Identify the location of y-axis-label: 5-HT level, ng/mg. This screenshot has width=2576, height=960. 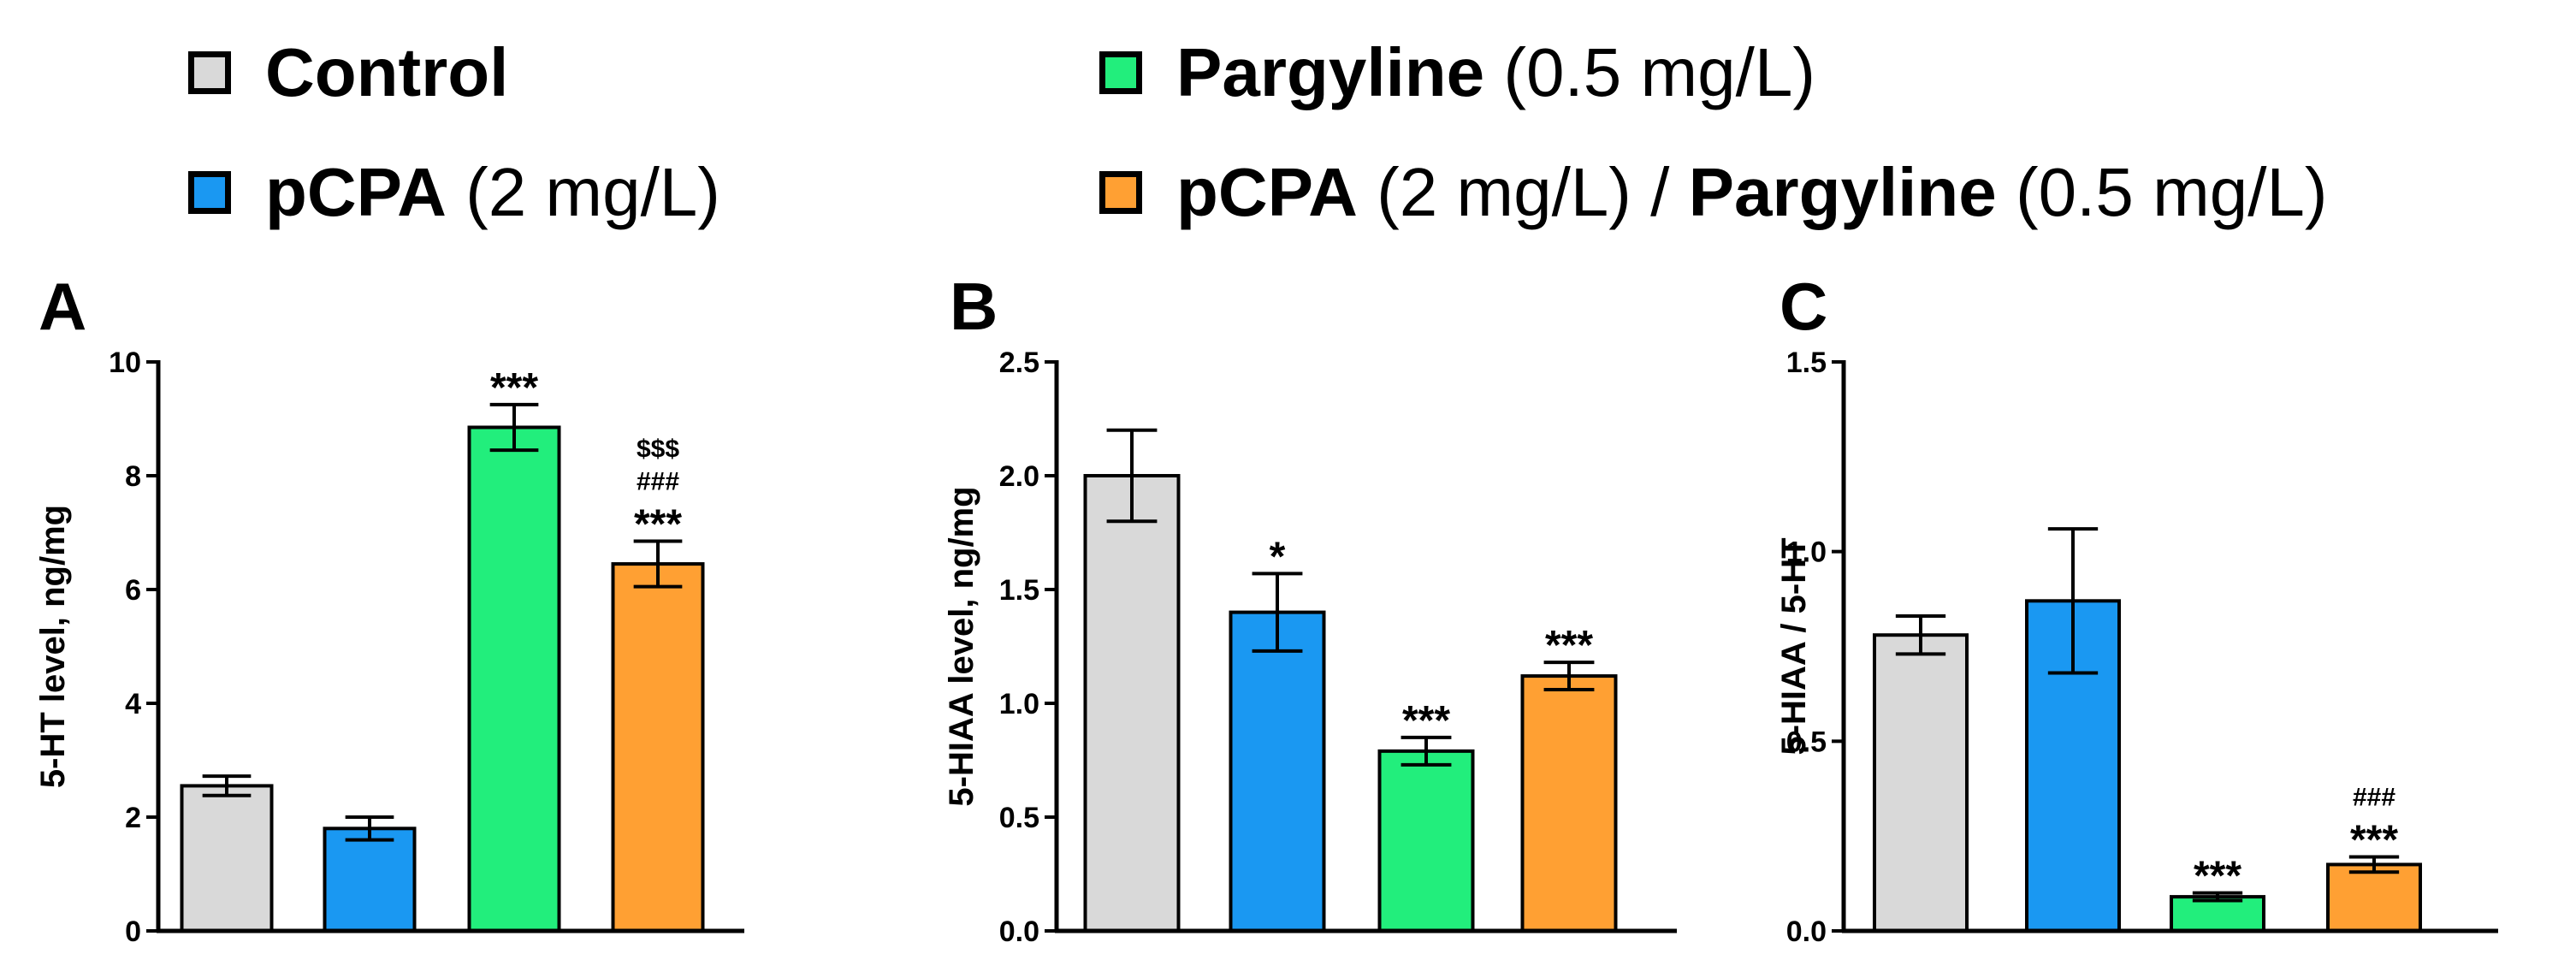
(53, 646).